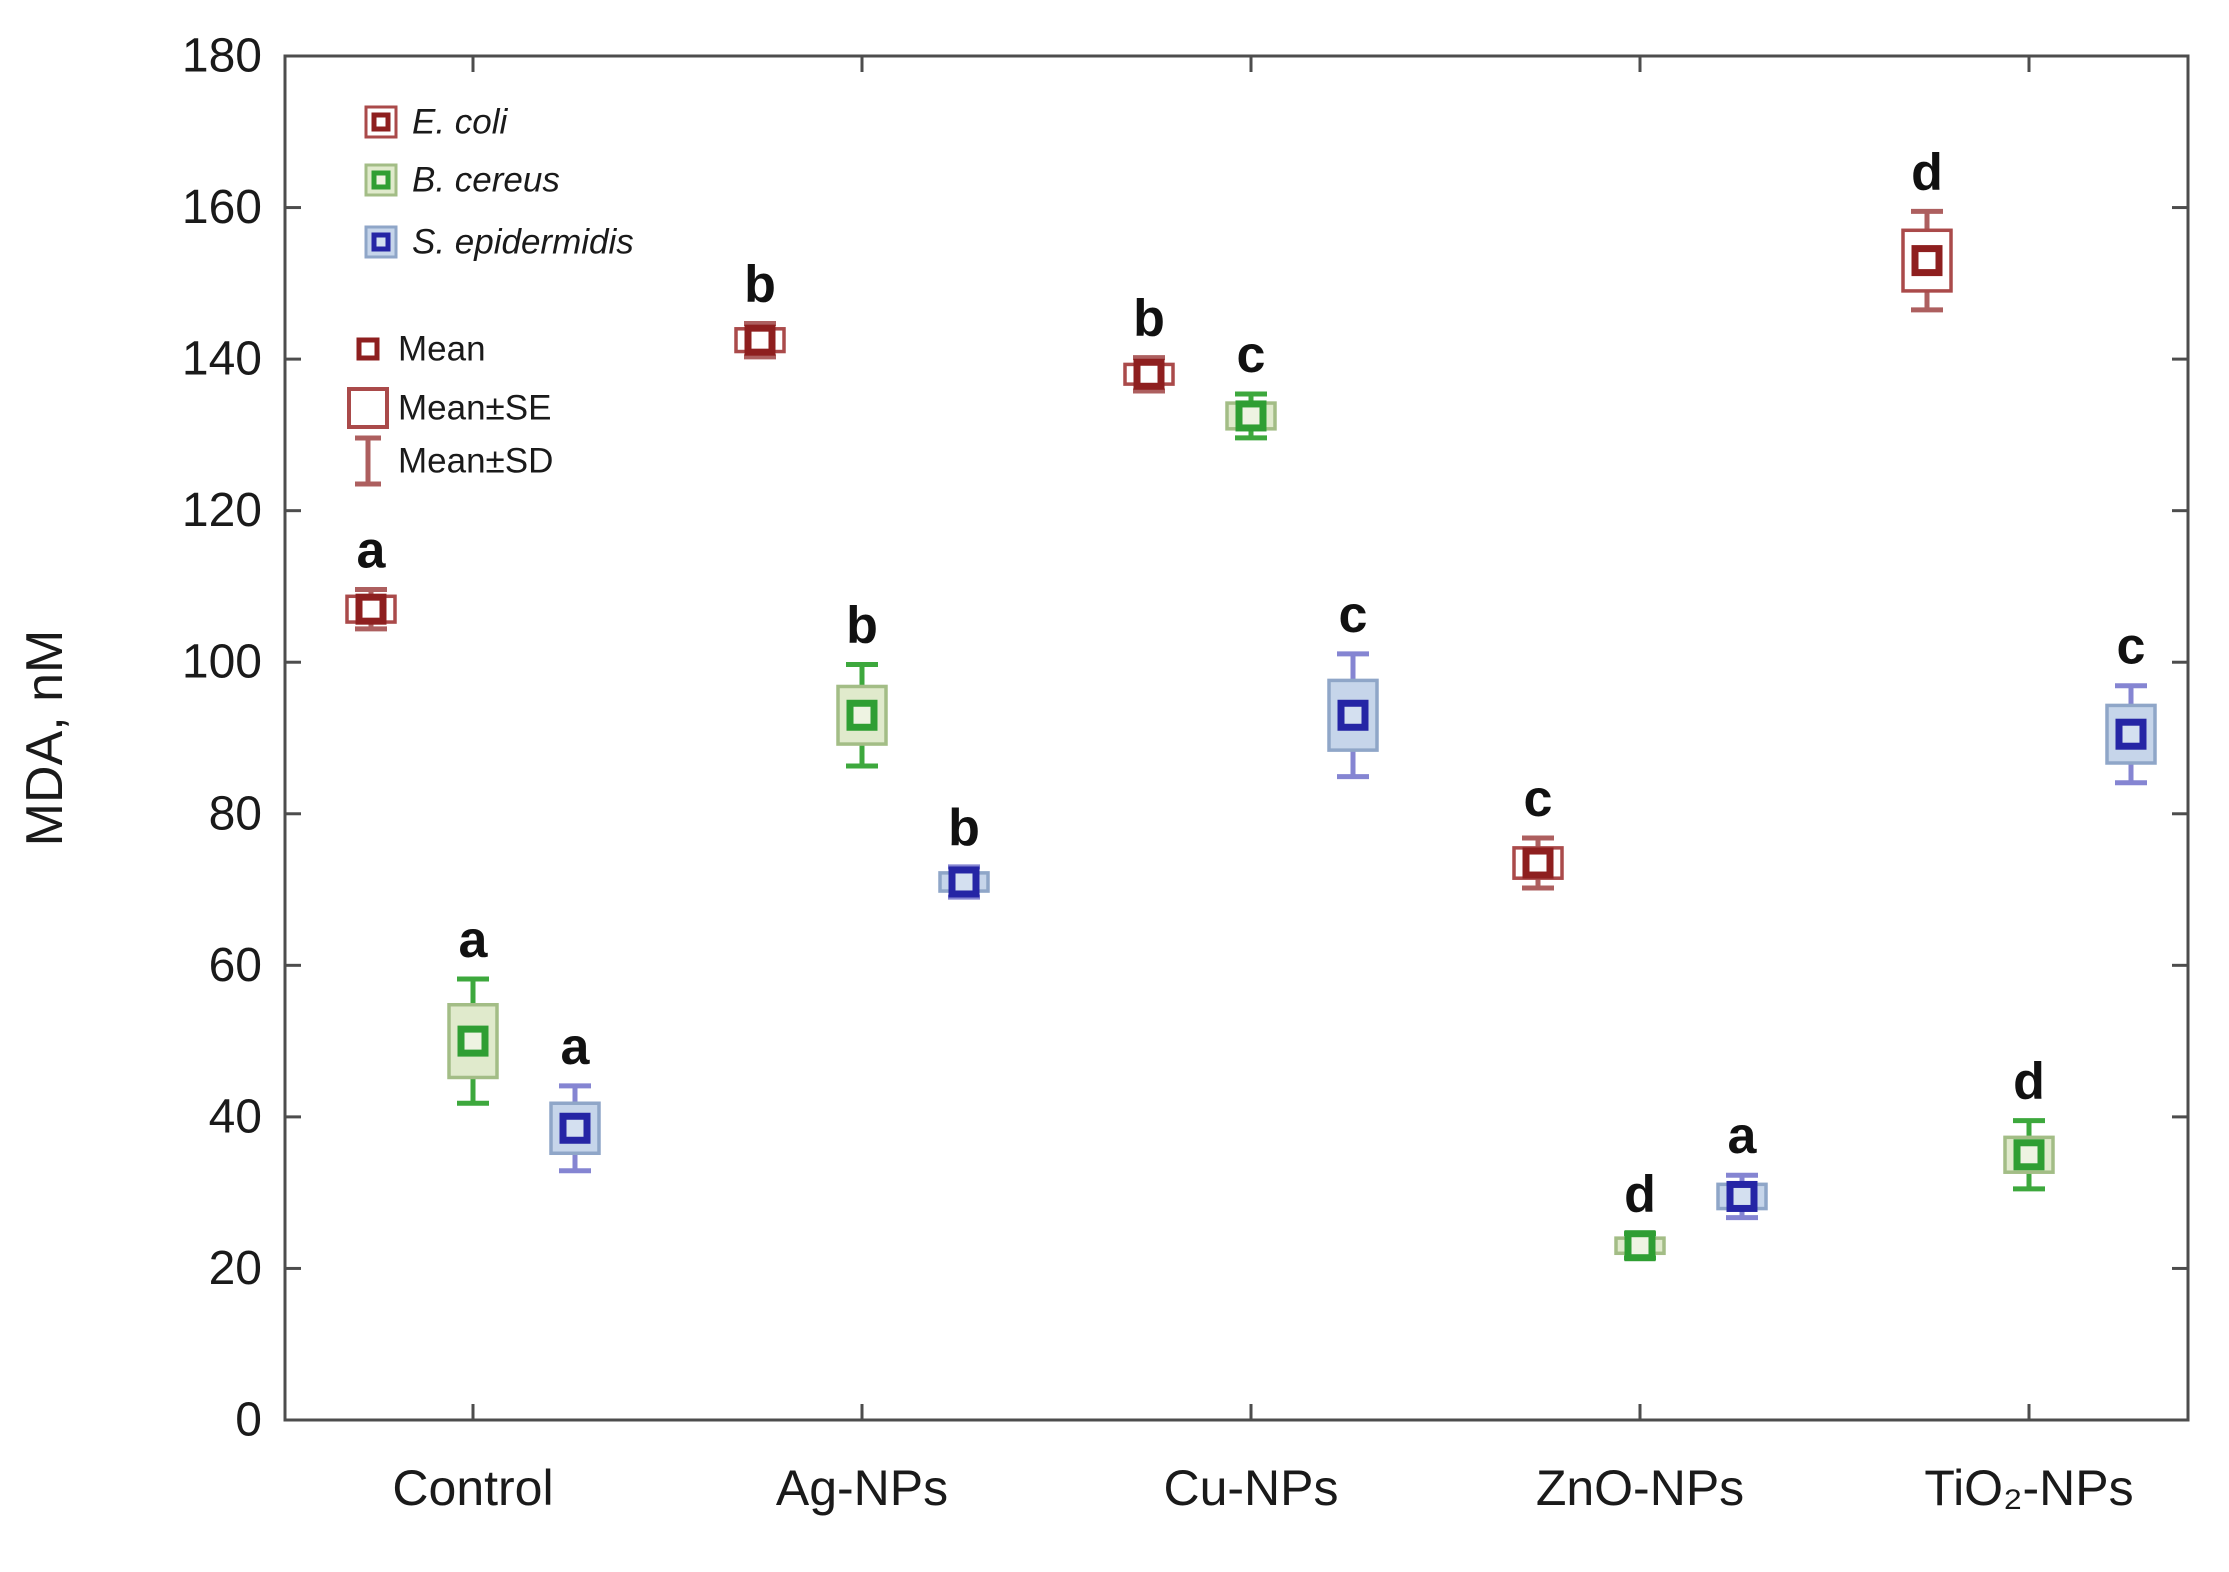 This screenshot has height=1572, width=2229. I want to click on x-category-label: Ag-NPs, so click(862, 1488).